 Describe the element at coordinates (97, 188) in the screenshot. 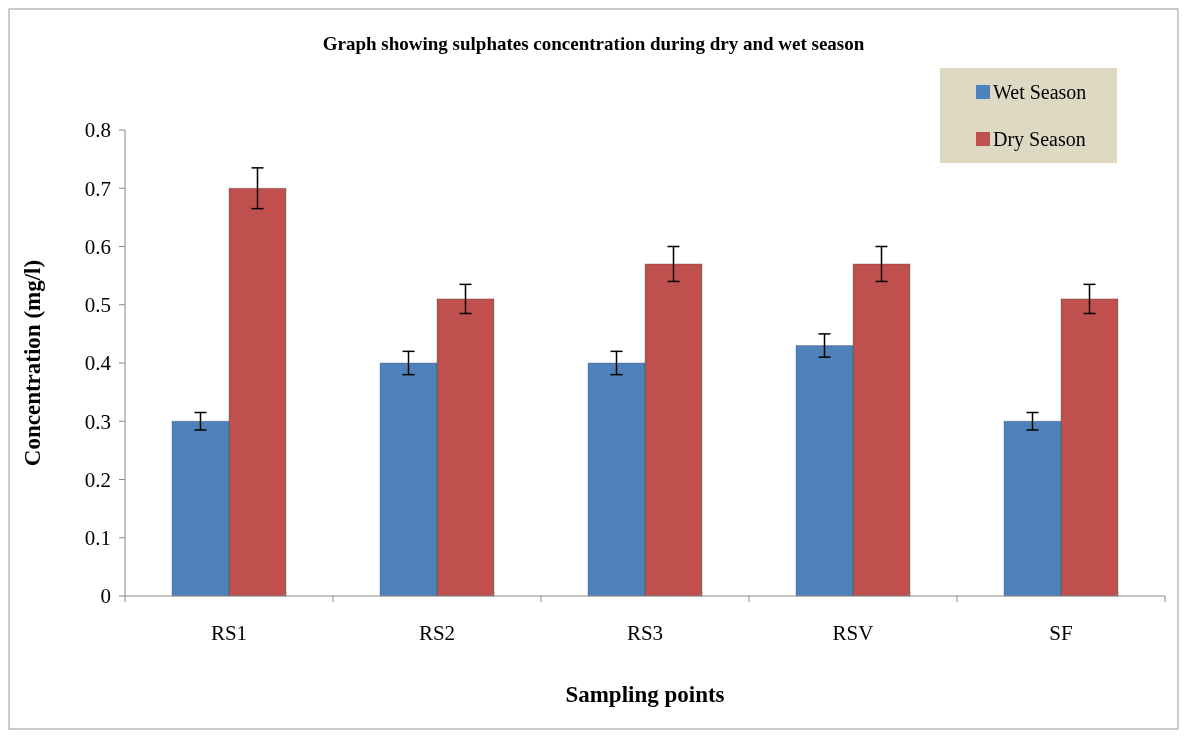

I see `y-tick-label: 0.7` at that location.